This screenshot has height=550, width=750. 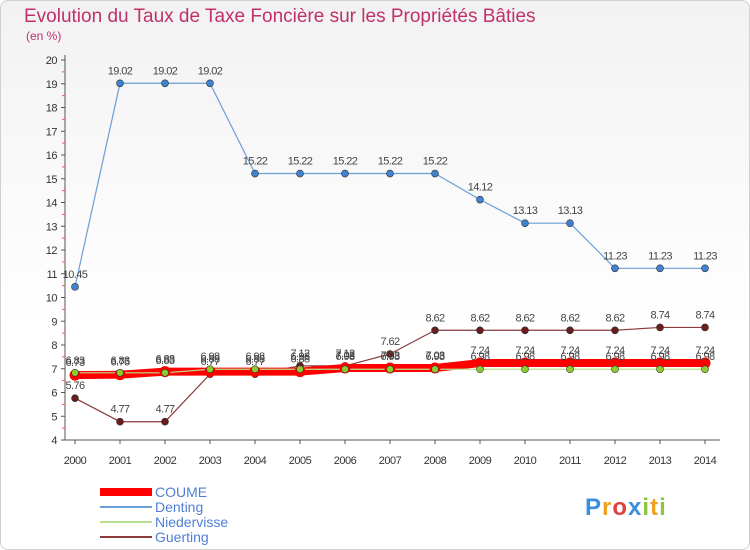 What do you see at coordinates (660, 461) in the screenshot?
I see `x-tick-label: 2013` at bounding box center [660, 461].